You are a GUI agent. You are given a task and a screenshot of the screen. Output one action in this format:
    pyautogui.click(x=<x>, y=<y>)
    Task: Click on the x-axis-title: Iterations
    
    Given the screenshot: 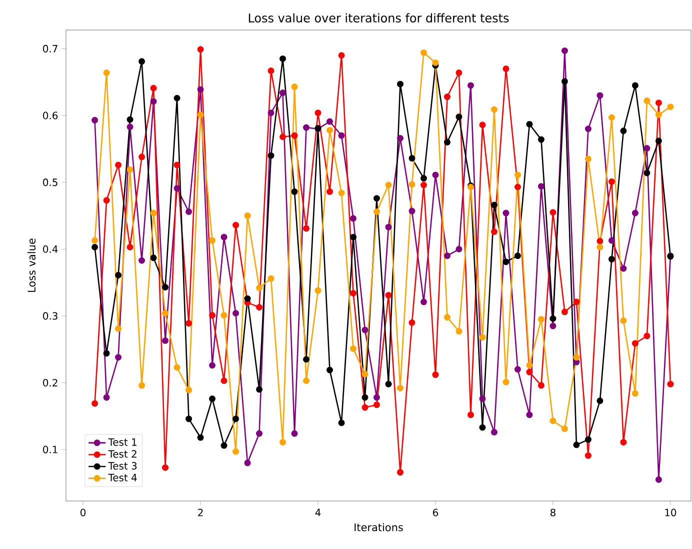 What is the action you would take?
    pyautogui.click(x=378, y=527)
    